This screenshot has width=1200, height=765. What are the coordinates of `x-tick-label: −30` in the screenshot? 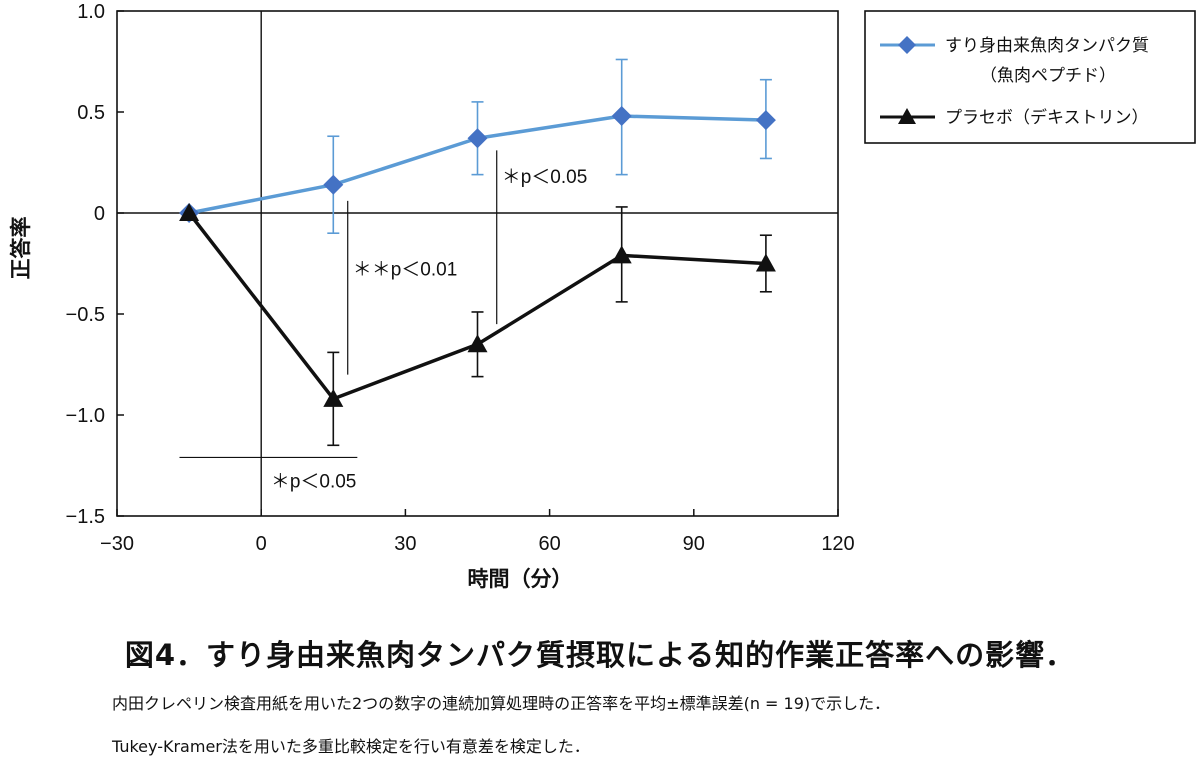 It's located at (117, 544).